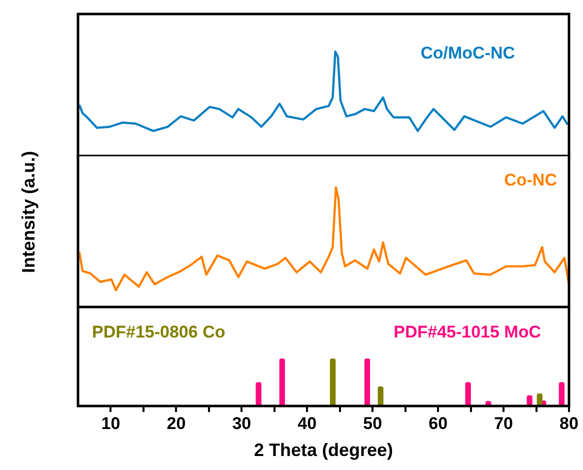 The height and width of the screenshot is (470, 583). What do you see at coordinates (29, 212) in the screenshot?
I see `y-axis-title: Intensity (a.u.)` at bounding box center [29, 212].